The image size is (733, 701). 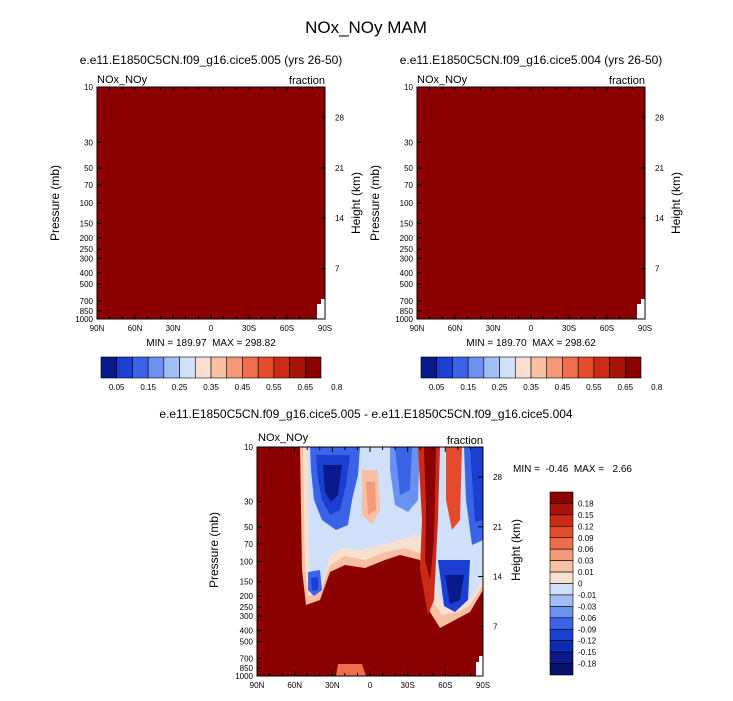 I want to click on panel-1-colorbar: 0.05 0.15 0.25 0.35 0.45 0.55 0.65 0.8, so click(x=221, y=374).